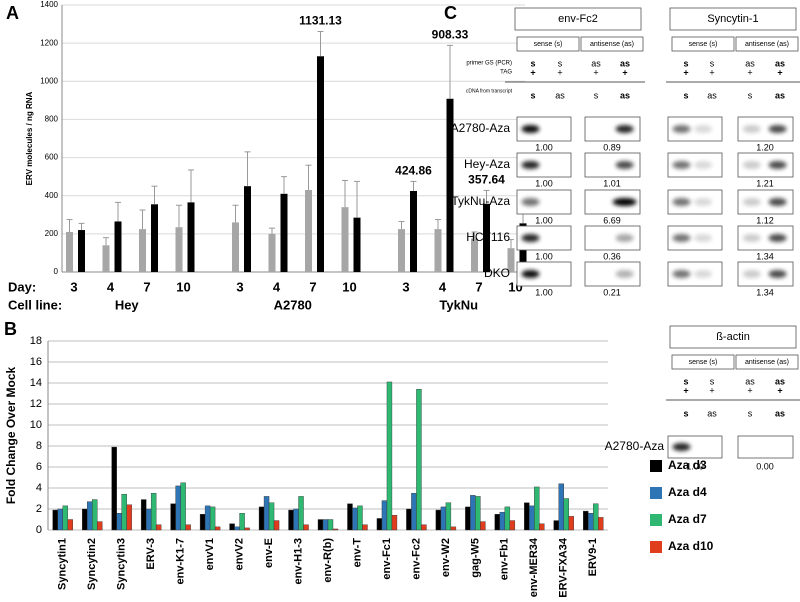 The image size is (800, 602). What do you see at coordinates (298, 561) in the screenshot?
I see `x-tick-label: env-H1-3` at bounding box center [298, 561].